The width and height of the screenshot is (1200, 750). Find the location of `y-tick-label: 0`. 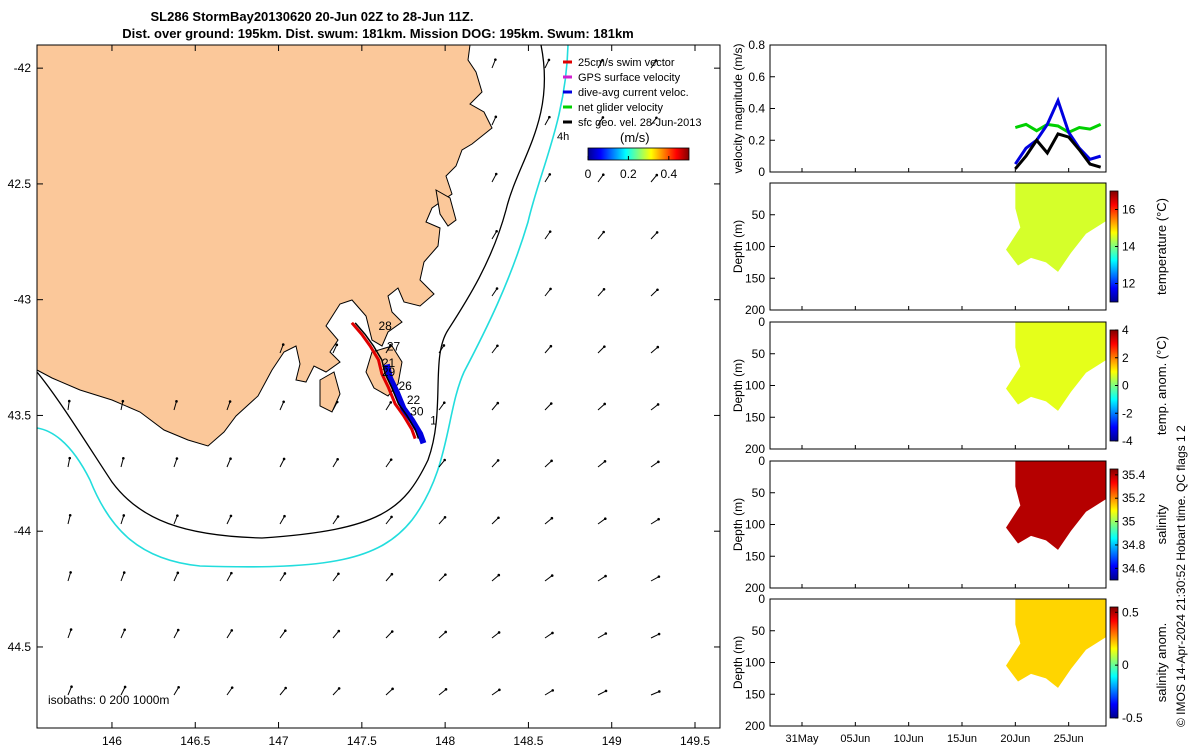

y-tick-label: 0 is located at coordinates (761, 322).